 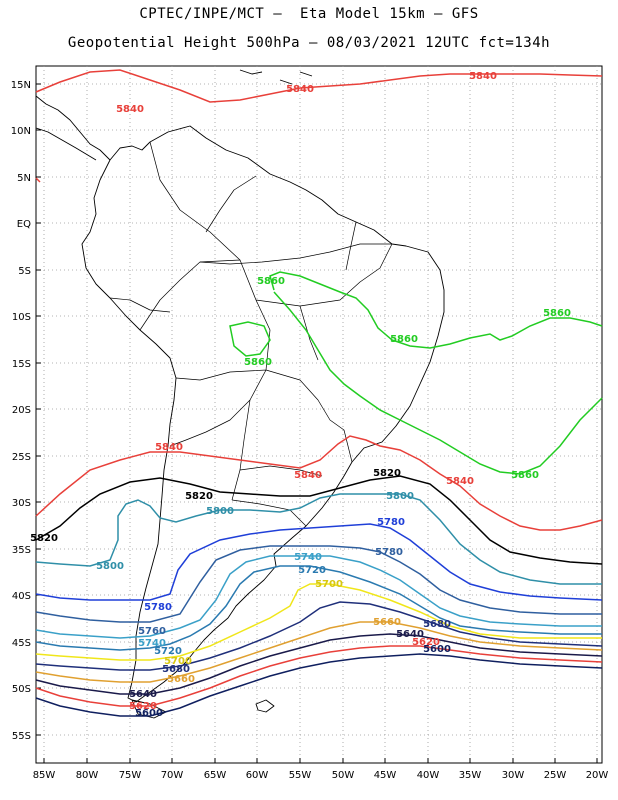 I want to click on contour-5840-north, so click(x=319, y=86).